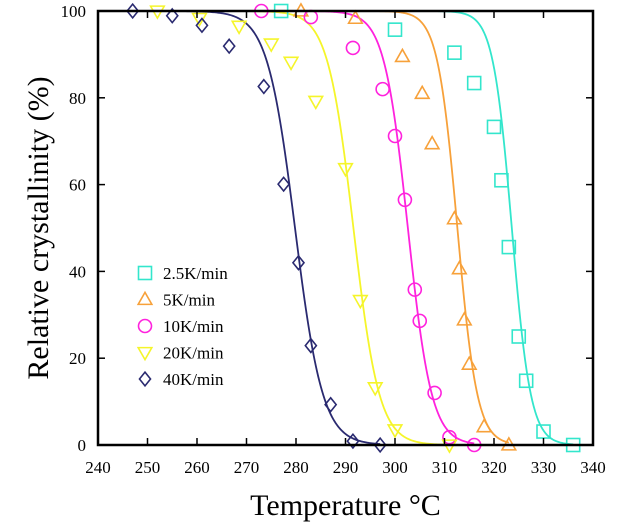 Image resolution: width=621 pixels, height=530 pixels. What do you see at coordinates (197, 467) in the screenshot?
I see `x-tick-label-260: 260` at bounding box center [197, 467].